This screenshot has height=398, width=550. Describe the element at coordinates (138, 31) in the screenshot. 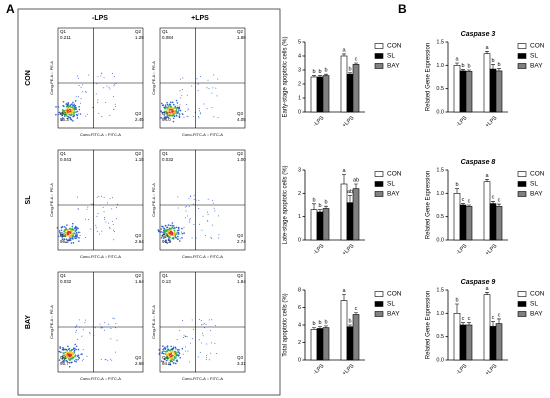

I see `quadrant-name: Q2` at that location.